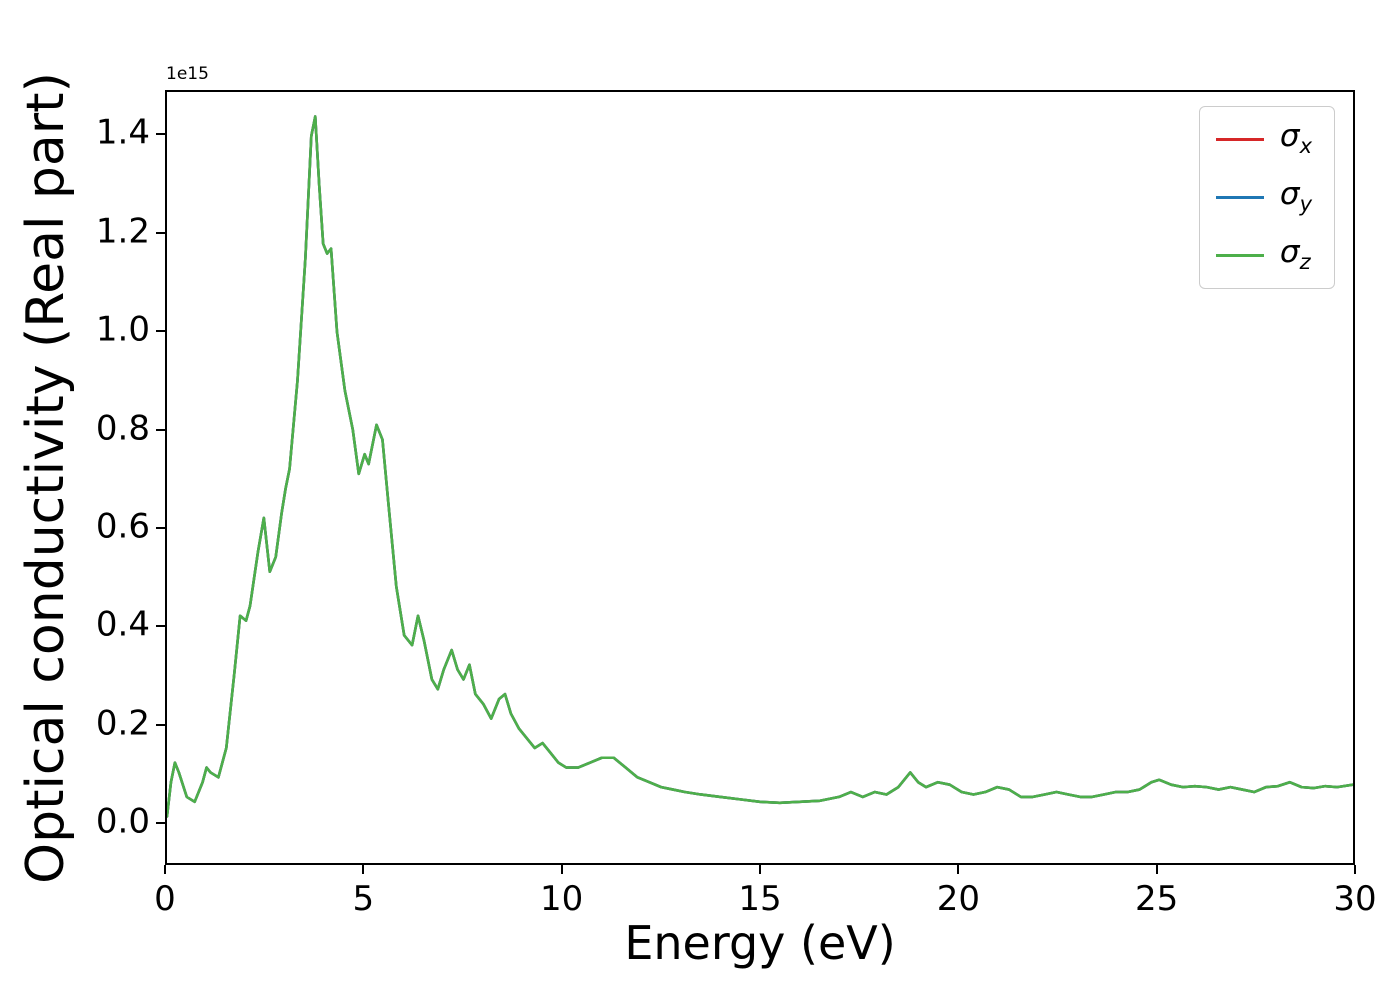 The image size is (1400, 1000). Describe the element at coordinates (122, 132) in the screenshot. I see `y-tick-label: 1.4` at that location.